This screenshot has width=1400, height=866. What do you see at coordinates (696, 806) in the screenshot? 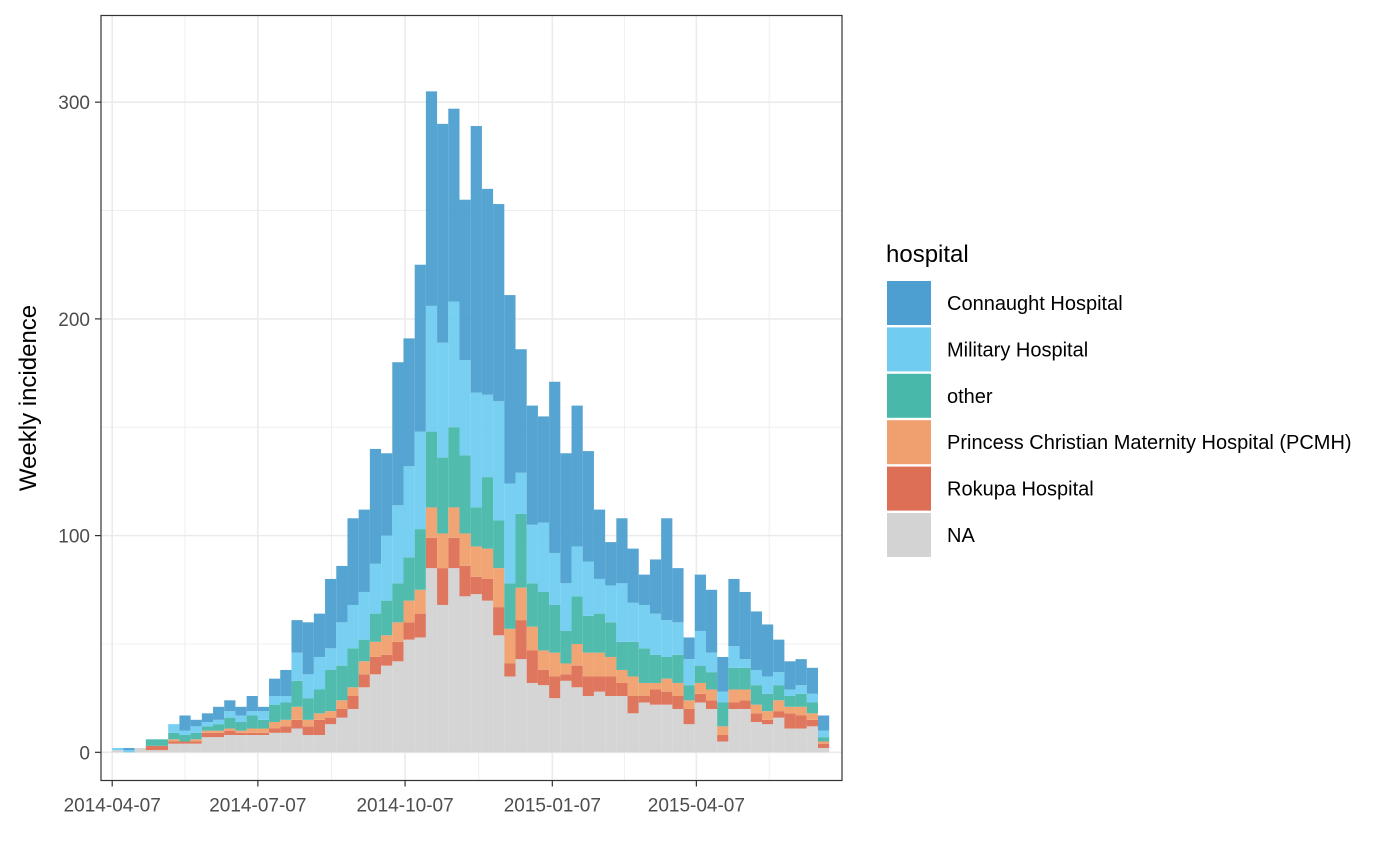
I see `x-tick-label: 2015-04-07` at bounding box center [696, 806].